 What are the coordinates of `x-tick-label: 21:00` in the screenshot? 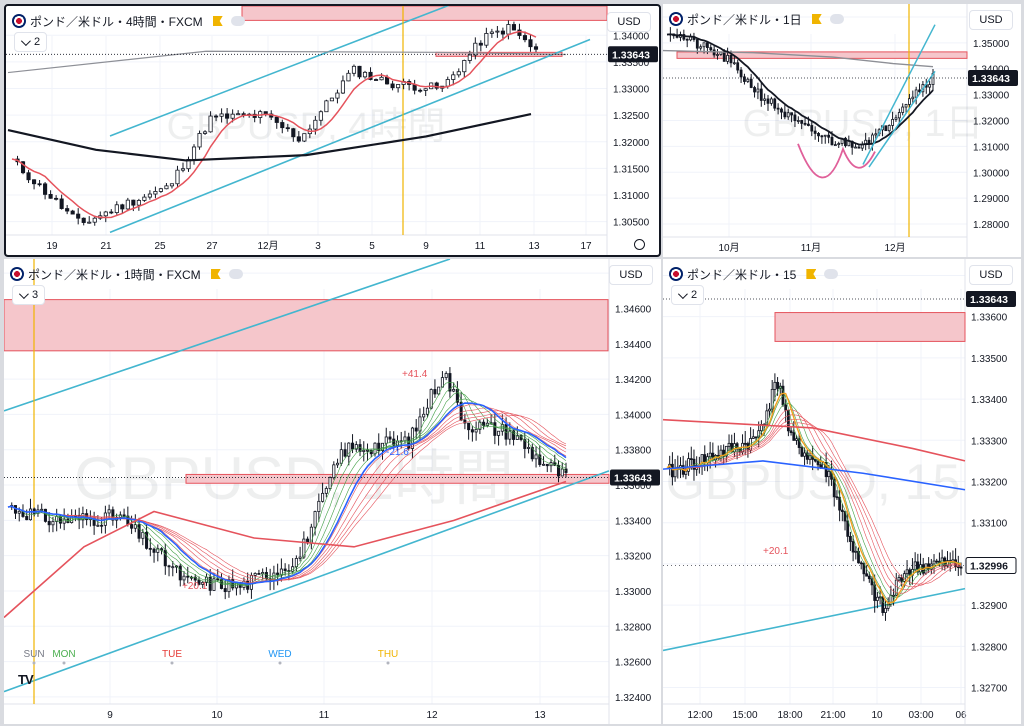 It's located at (832, 715).